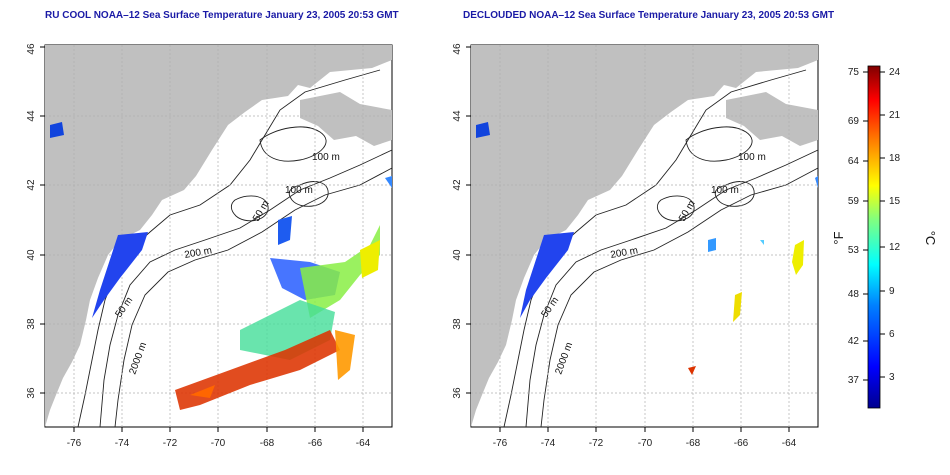 This screenshot has width=950, height=475. Describe the element at coordinates (854, 250) in the screenshot. I see `colorbar-f-tick: 53` at that location.